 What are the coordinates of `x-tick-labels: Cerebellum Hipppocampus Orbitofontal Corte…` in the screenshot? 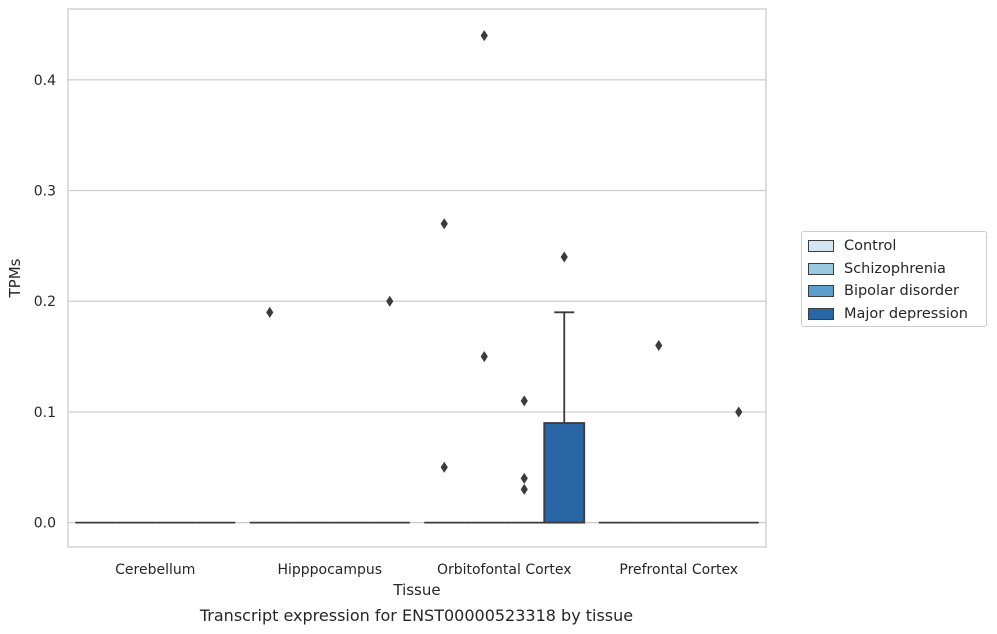 It's located at (426, 570).